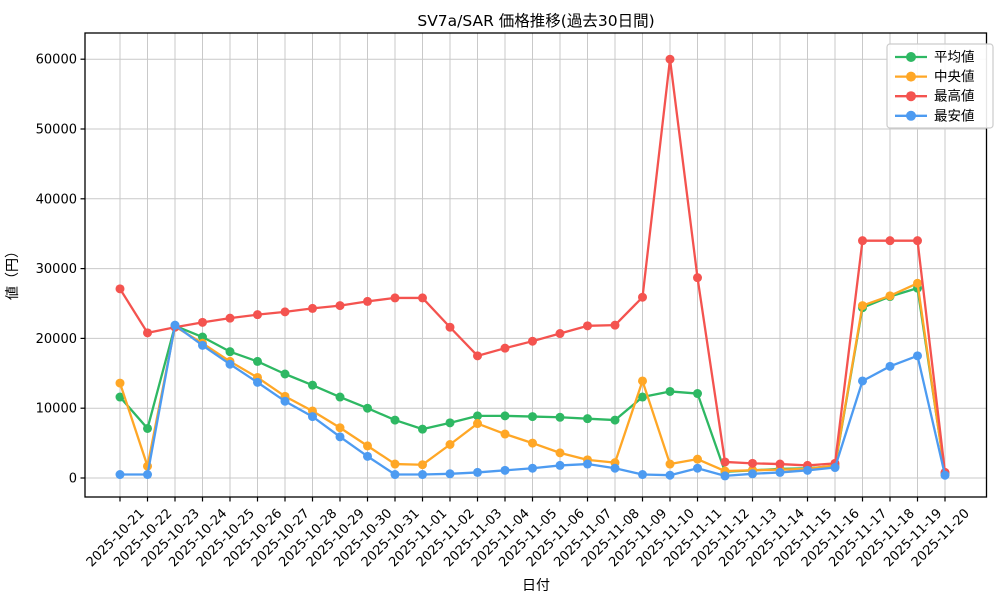 This screenshot has height=600, width=1000. What do you see at coordinates (911, 96) in the screenshot?
I see `legend-marker-max` at bounding box center [911, 96].